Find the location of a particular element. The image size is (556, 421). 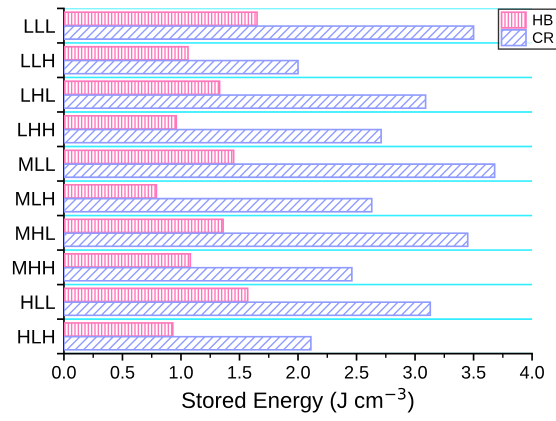

y-tick-label: LHH is located at coordinates (36, 129).